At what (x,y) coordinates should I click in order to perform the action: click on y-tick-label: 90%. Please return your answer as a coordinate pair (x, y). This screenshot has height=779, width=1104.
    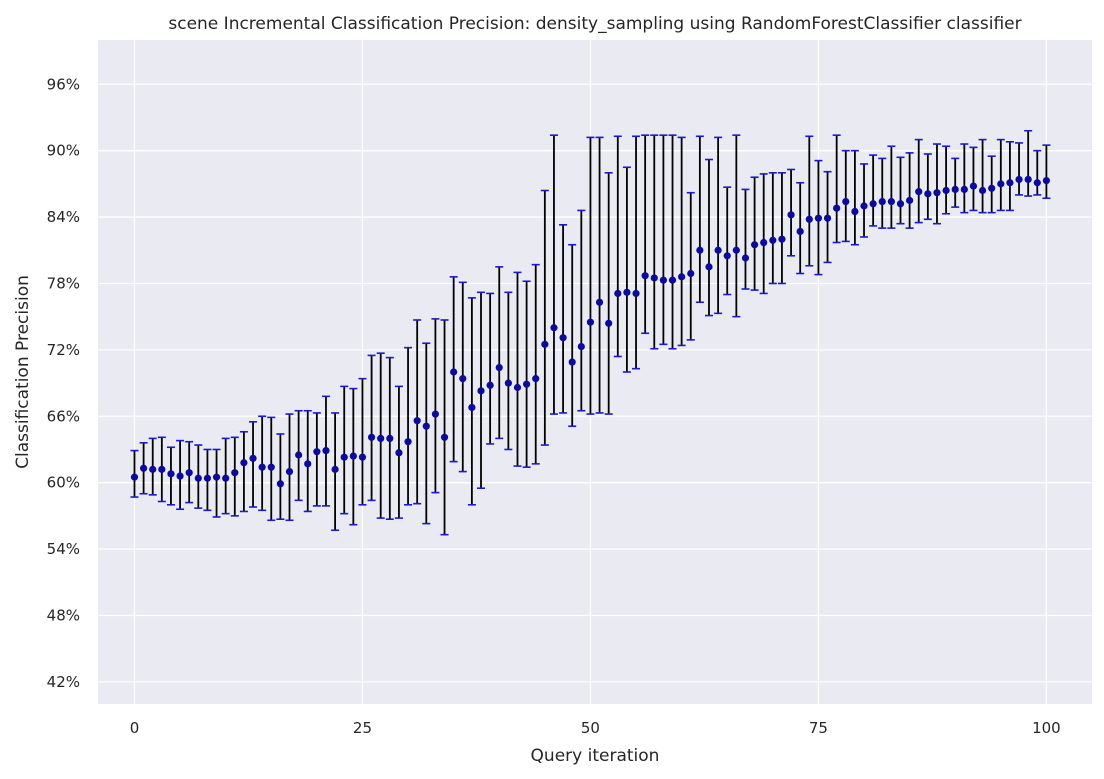
    Looking at the image, I should click on (63, 151).